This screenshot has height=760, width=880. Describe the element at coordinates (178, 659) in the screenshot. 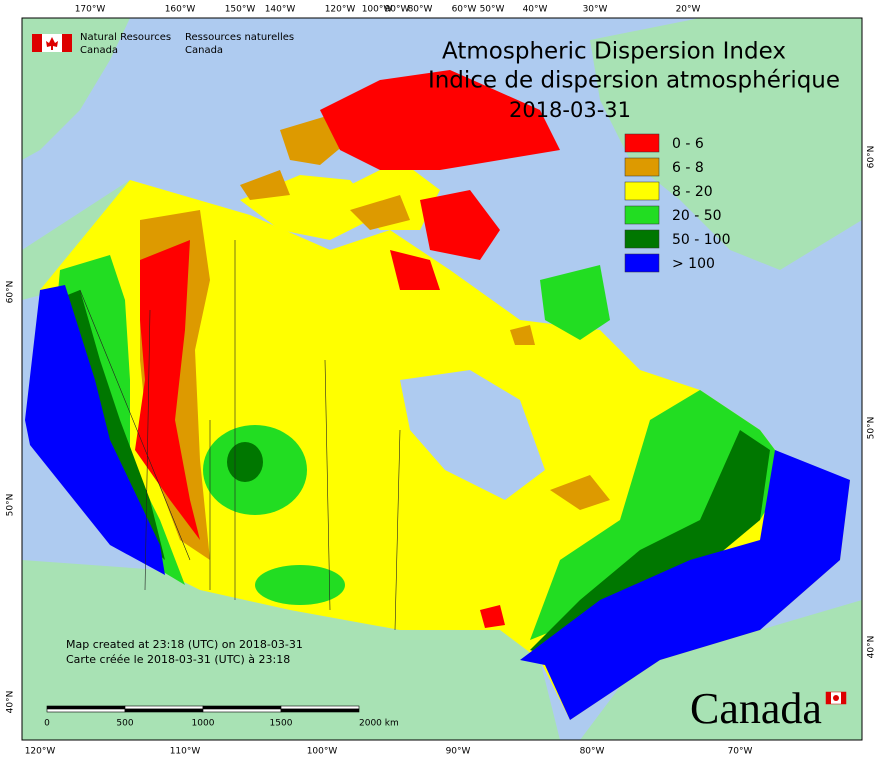

I see `map-note: Carte créée le 2018-03-31 (UTC) à 23:18` at that location.